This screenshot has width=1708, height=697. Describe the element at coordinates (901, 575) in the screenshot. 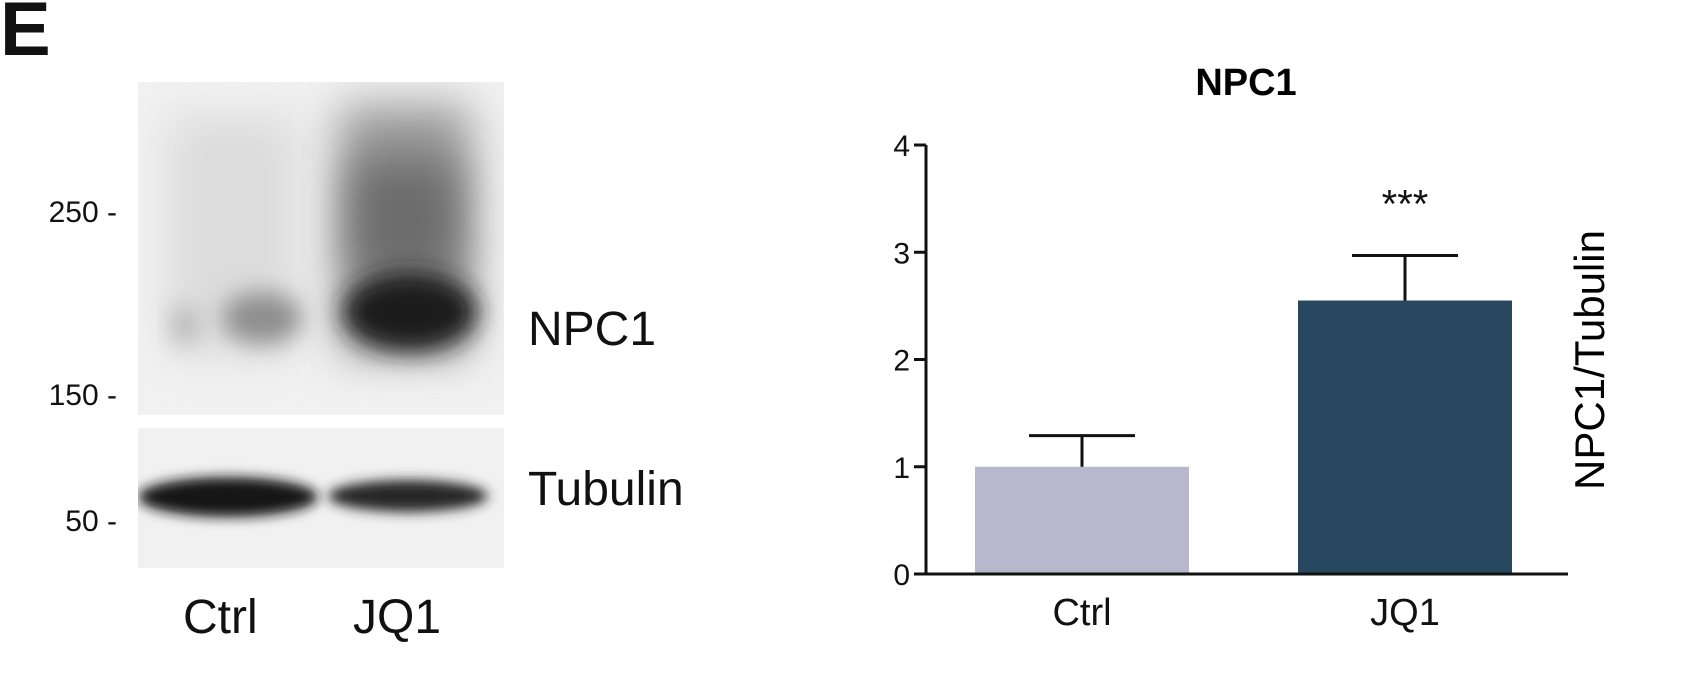

I see `y-tick-label-0: 0` at that location.